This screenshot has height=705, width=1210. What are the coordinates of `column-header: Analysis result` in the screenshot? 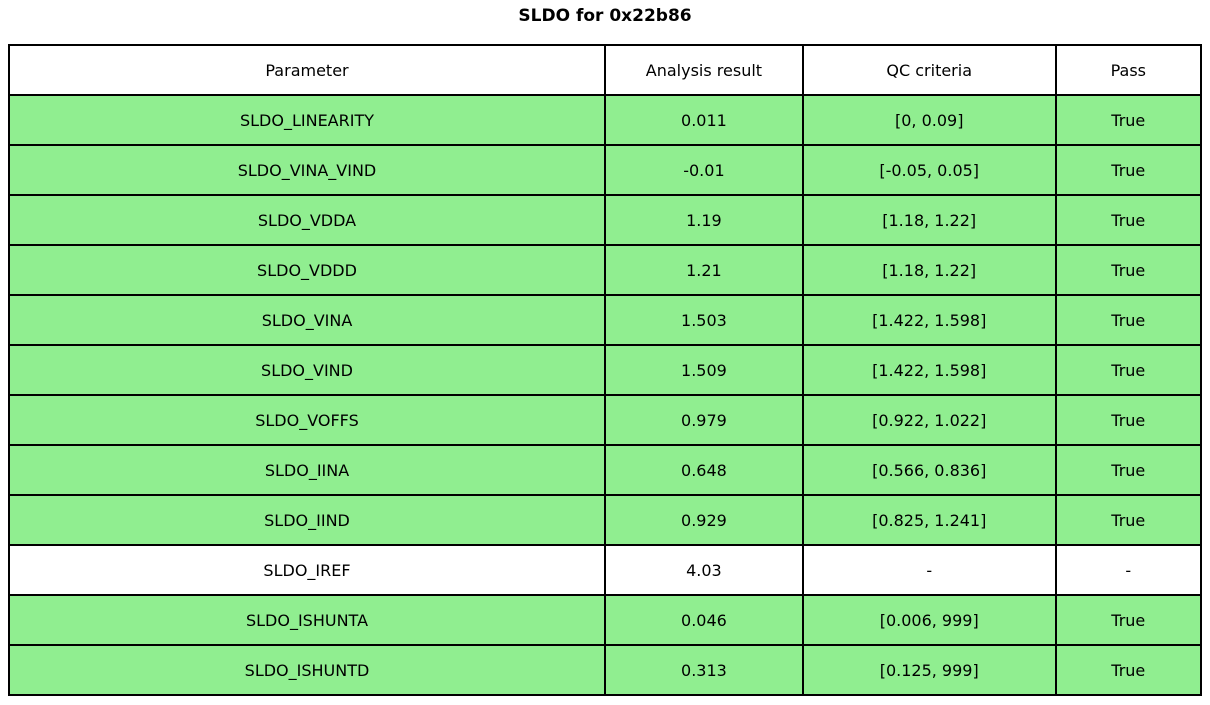 It's located at (704, 70).